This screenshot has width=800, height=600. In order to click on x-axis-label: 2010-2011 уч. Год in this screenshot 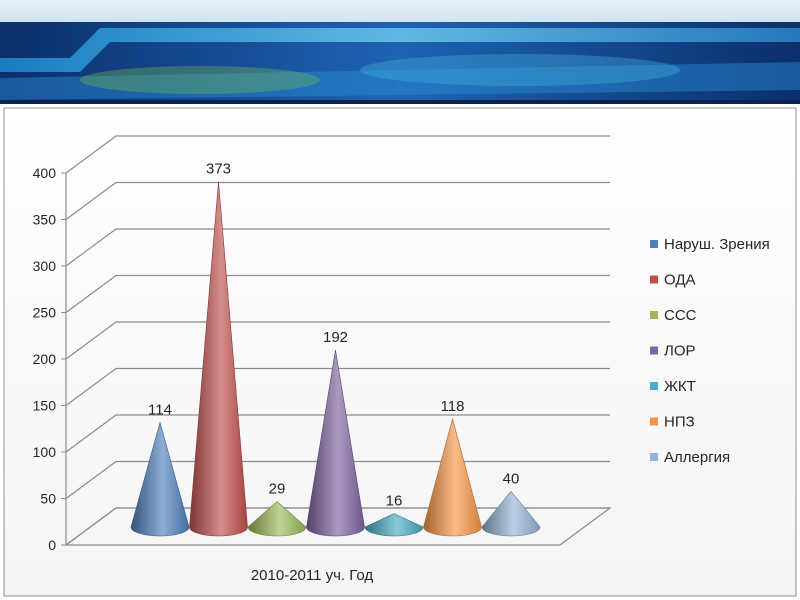, I will do `click(312, 575)`.